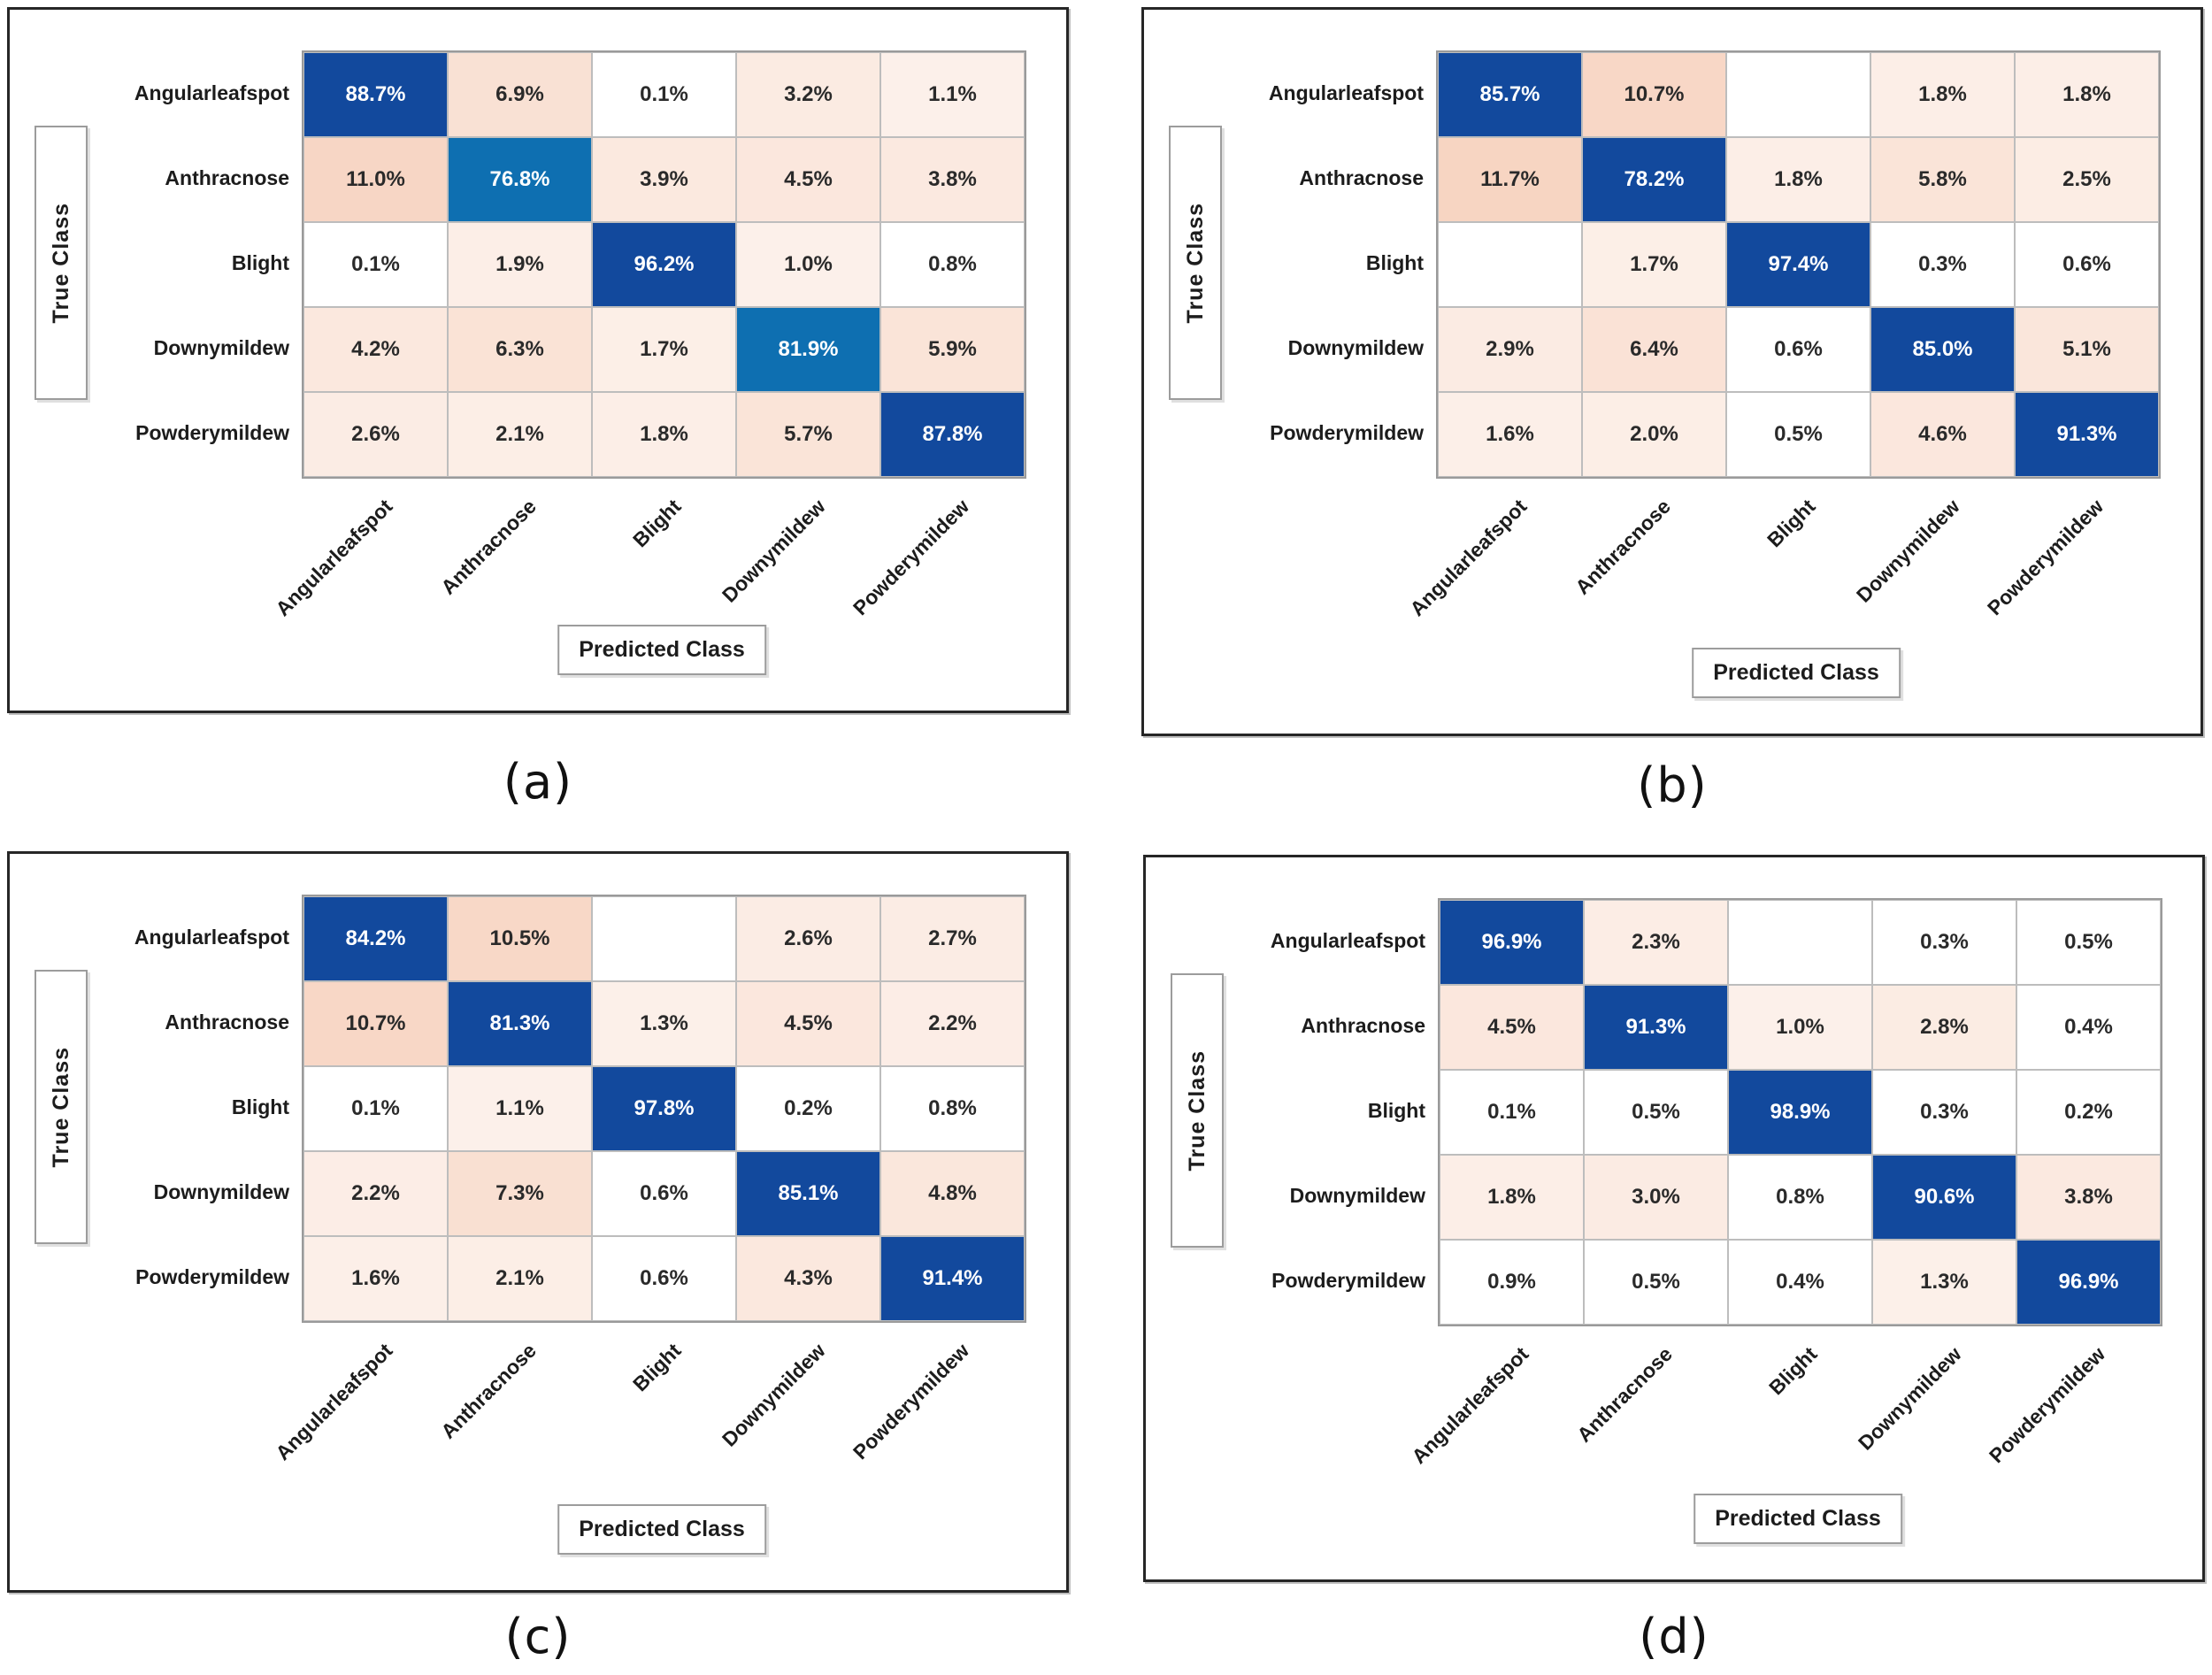  I want to click on matrix-cell-c-r4c1: 2.2%, so click(376, 1193).